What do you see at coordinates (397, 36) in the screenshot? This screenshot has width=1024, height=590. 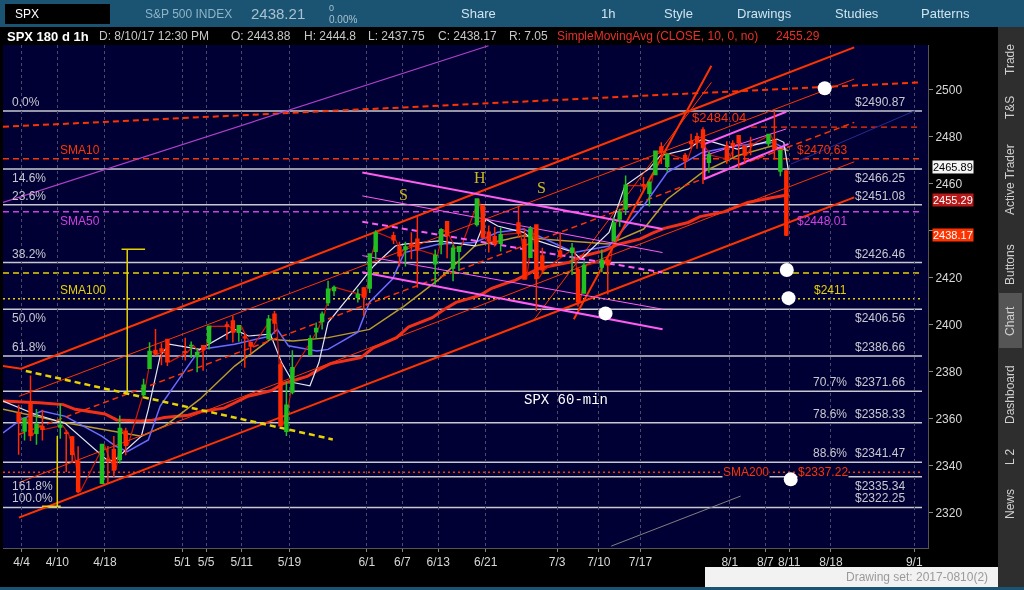 I see `text: L: 2437.75` at bounding box center [397, 36].